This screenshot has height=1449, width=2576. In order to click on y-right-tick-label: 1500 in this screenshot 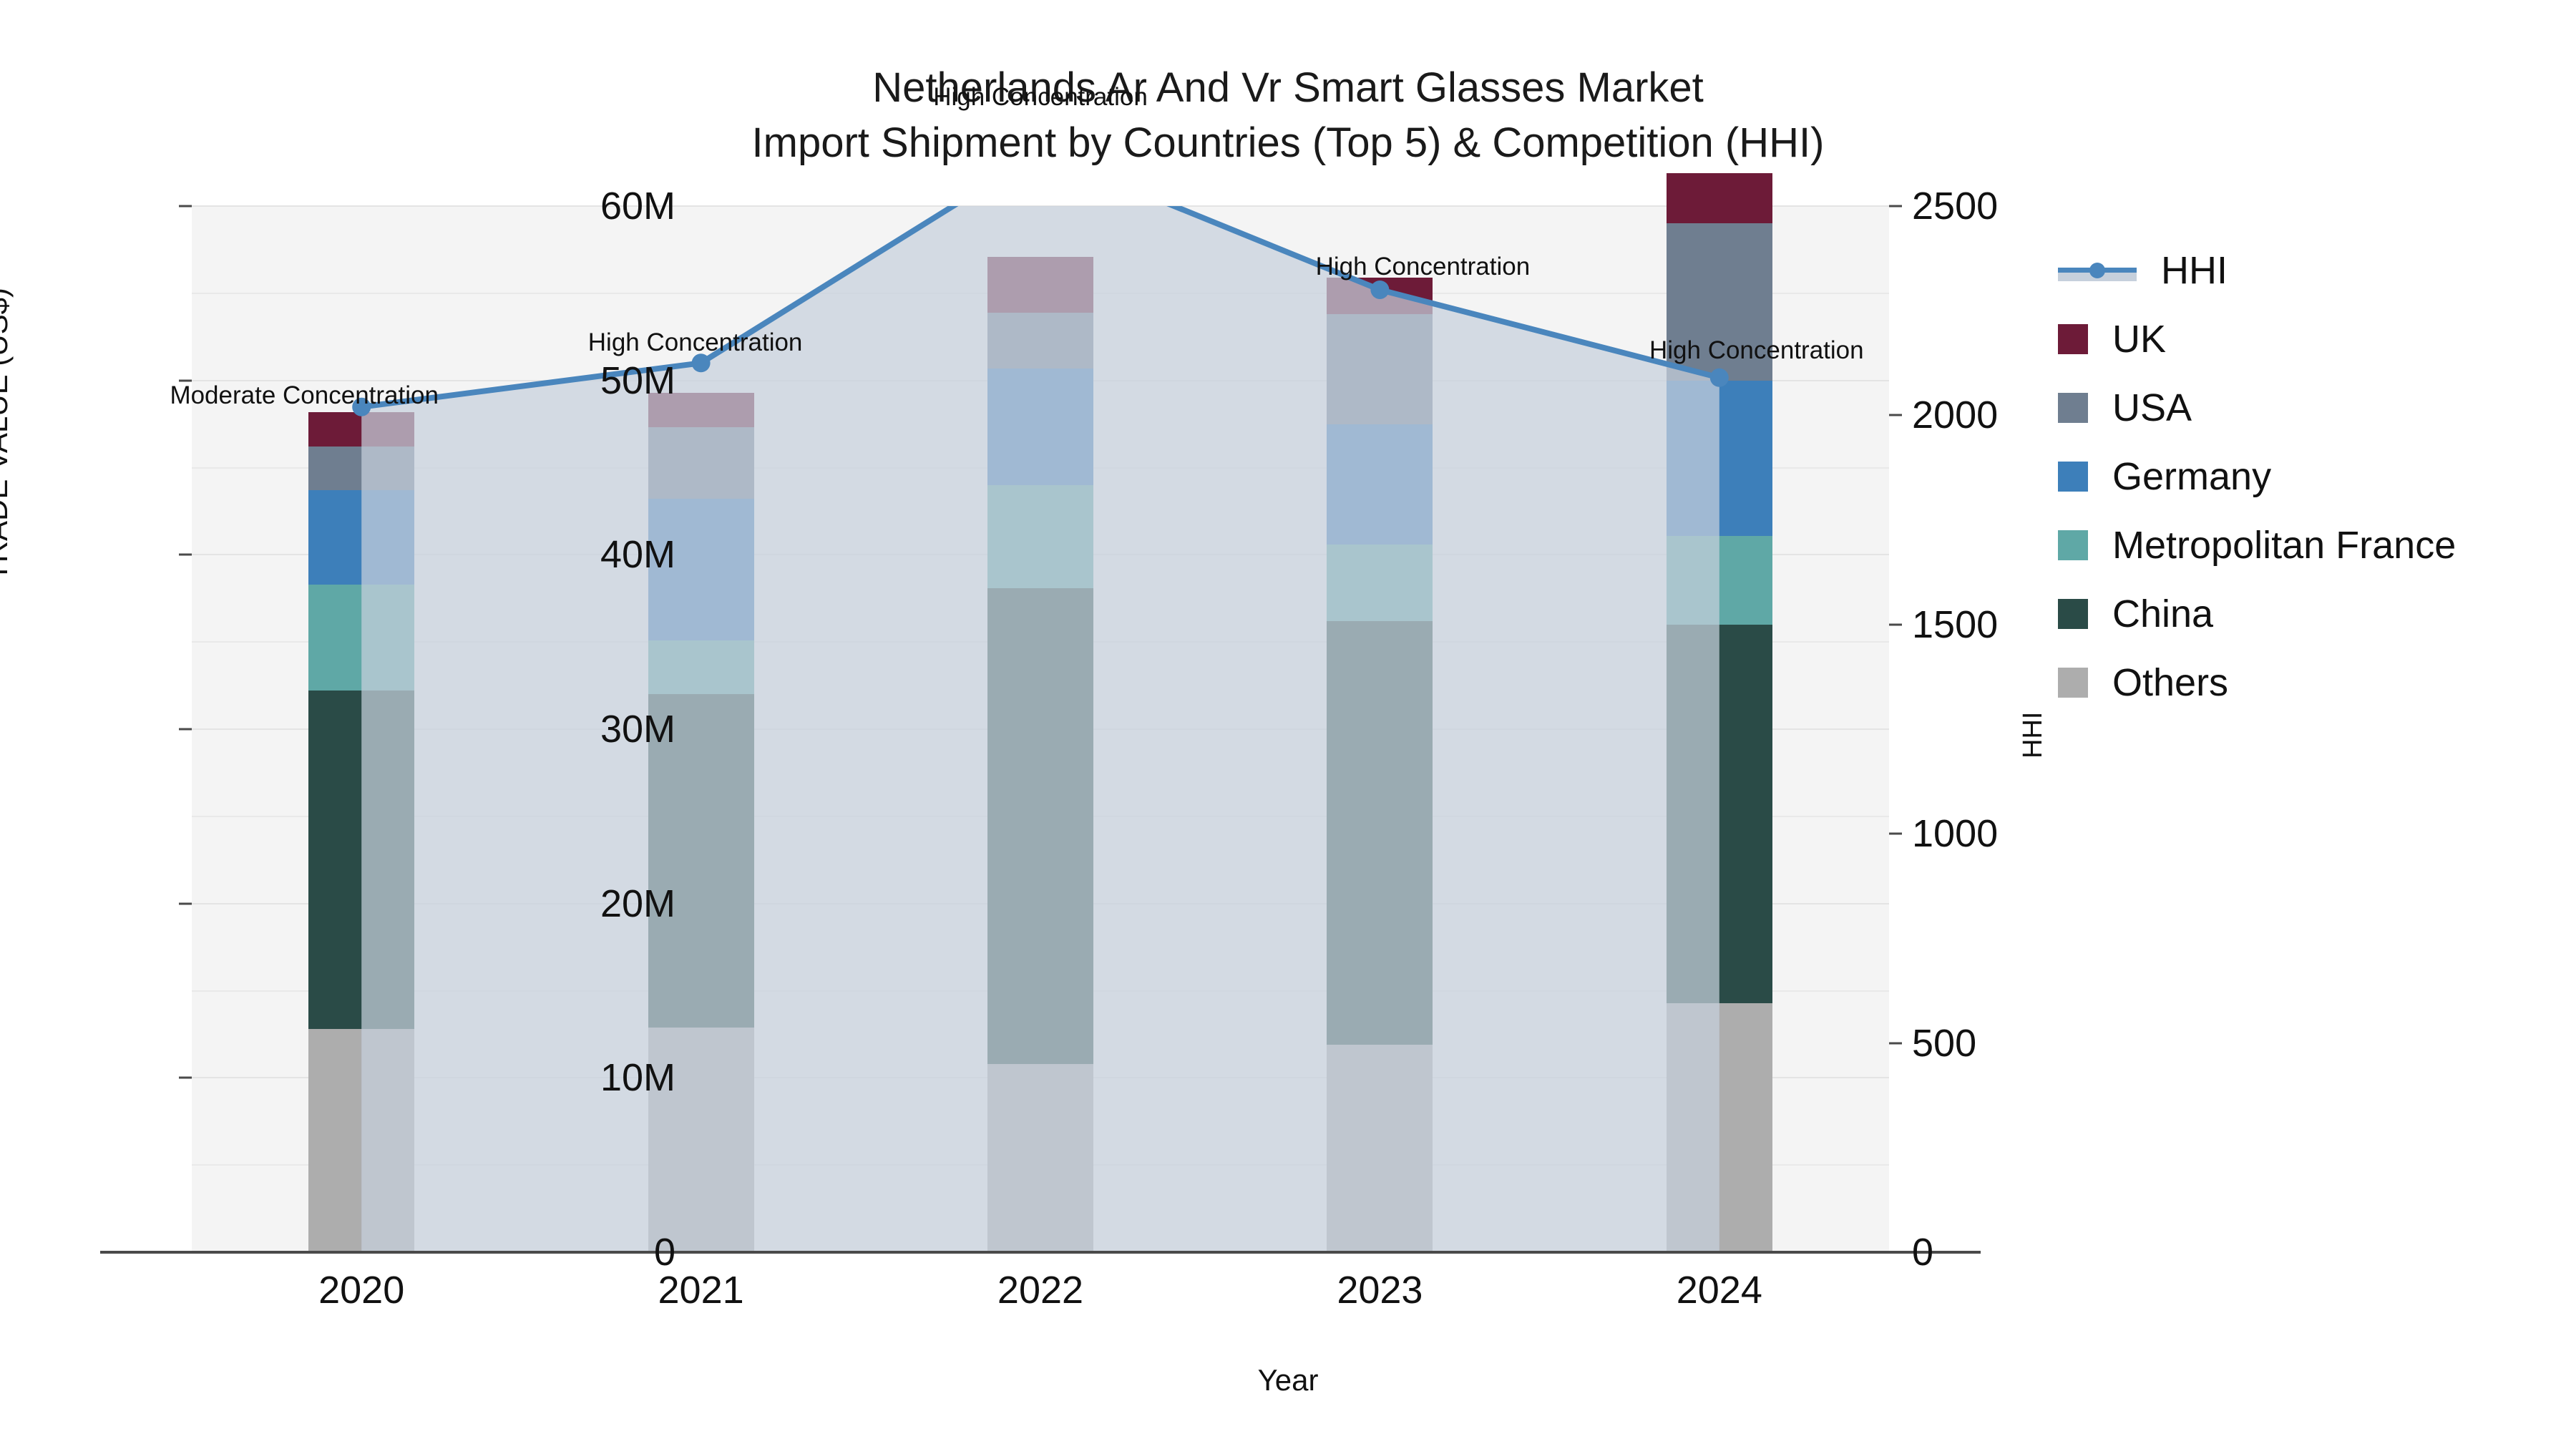, I will do `click(1955, 624)`.